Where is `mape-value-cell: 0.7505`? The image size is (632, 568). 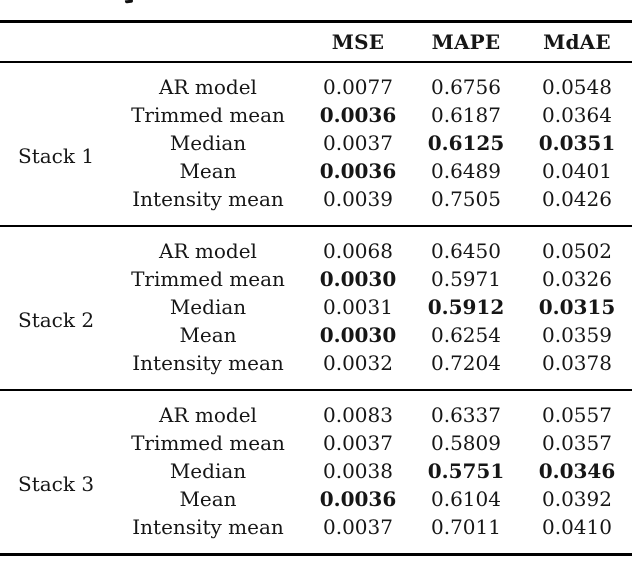
mape-value-cell: 0.7505 is located at coordinates (466, 199).